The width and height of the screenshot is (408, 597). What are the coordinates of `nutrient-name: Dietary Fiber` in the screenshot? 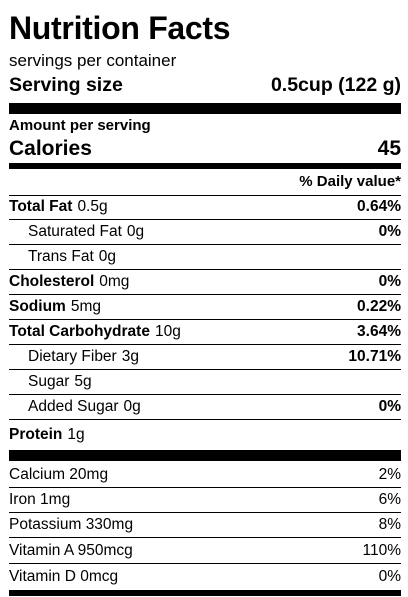 It's located at (72, 356).